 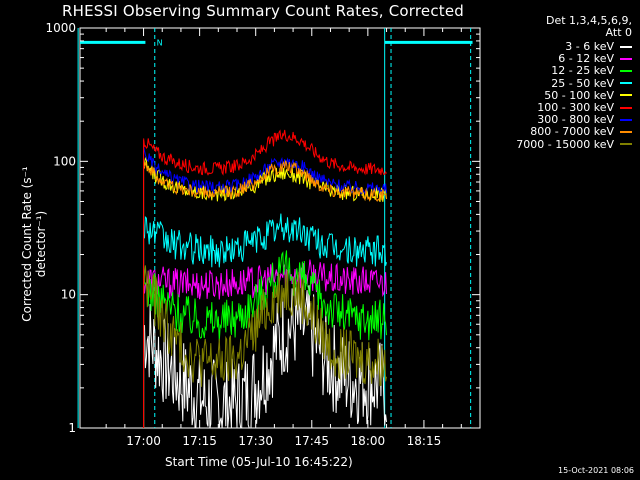 What do you see at coordinates (582, 71) in the screenshot?
I see `legend-item-label: 12 - 25 keV` at bounding box center [582, 71].